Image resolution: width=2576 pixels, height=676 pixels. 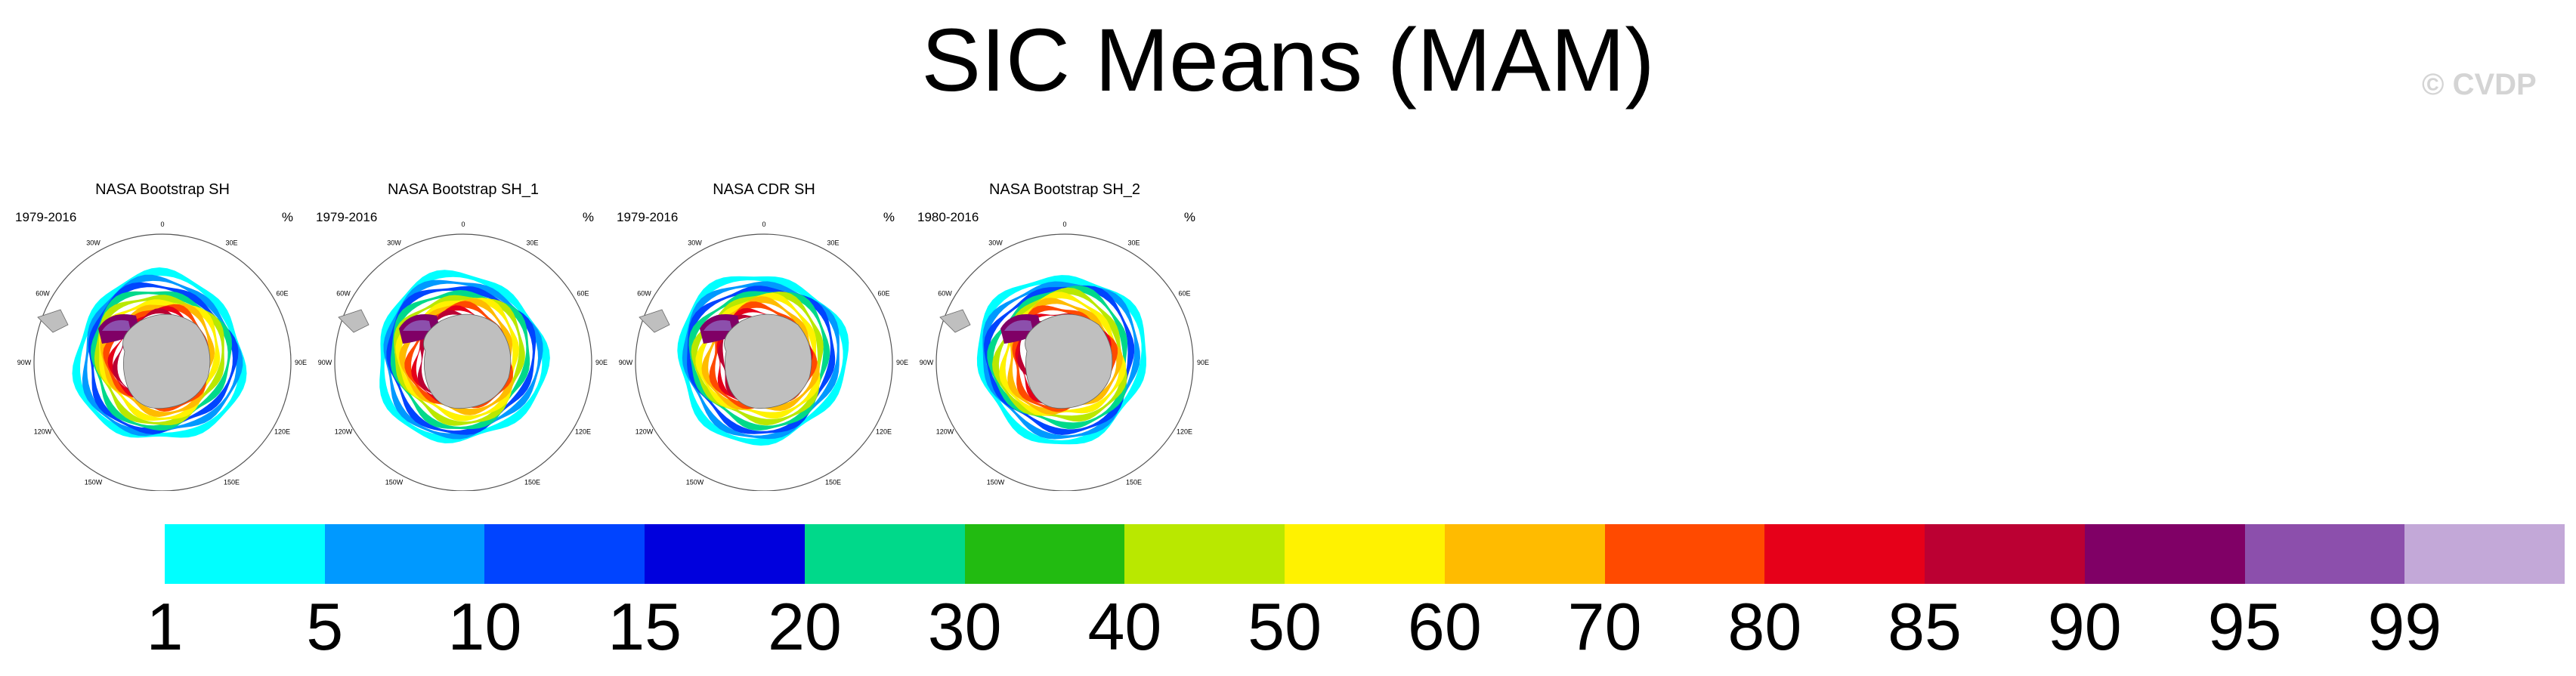 What do you see at coordinates (463, 189) in the screenshot?
I see `panel-title: NASA Bootstrap SH_1` at bounding box center [463, 189].